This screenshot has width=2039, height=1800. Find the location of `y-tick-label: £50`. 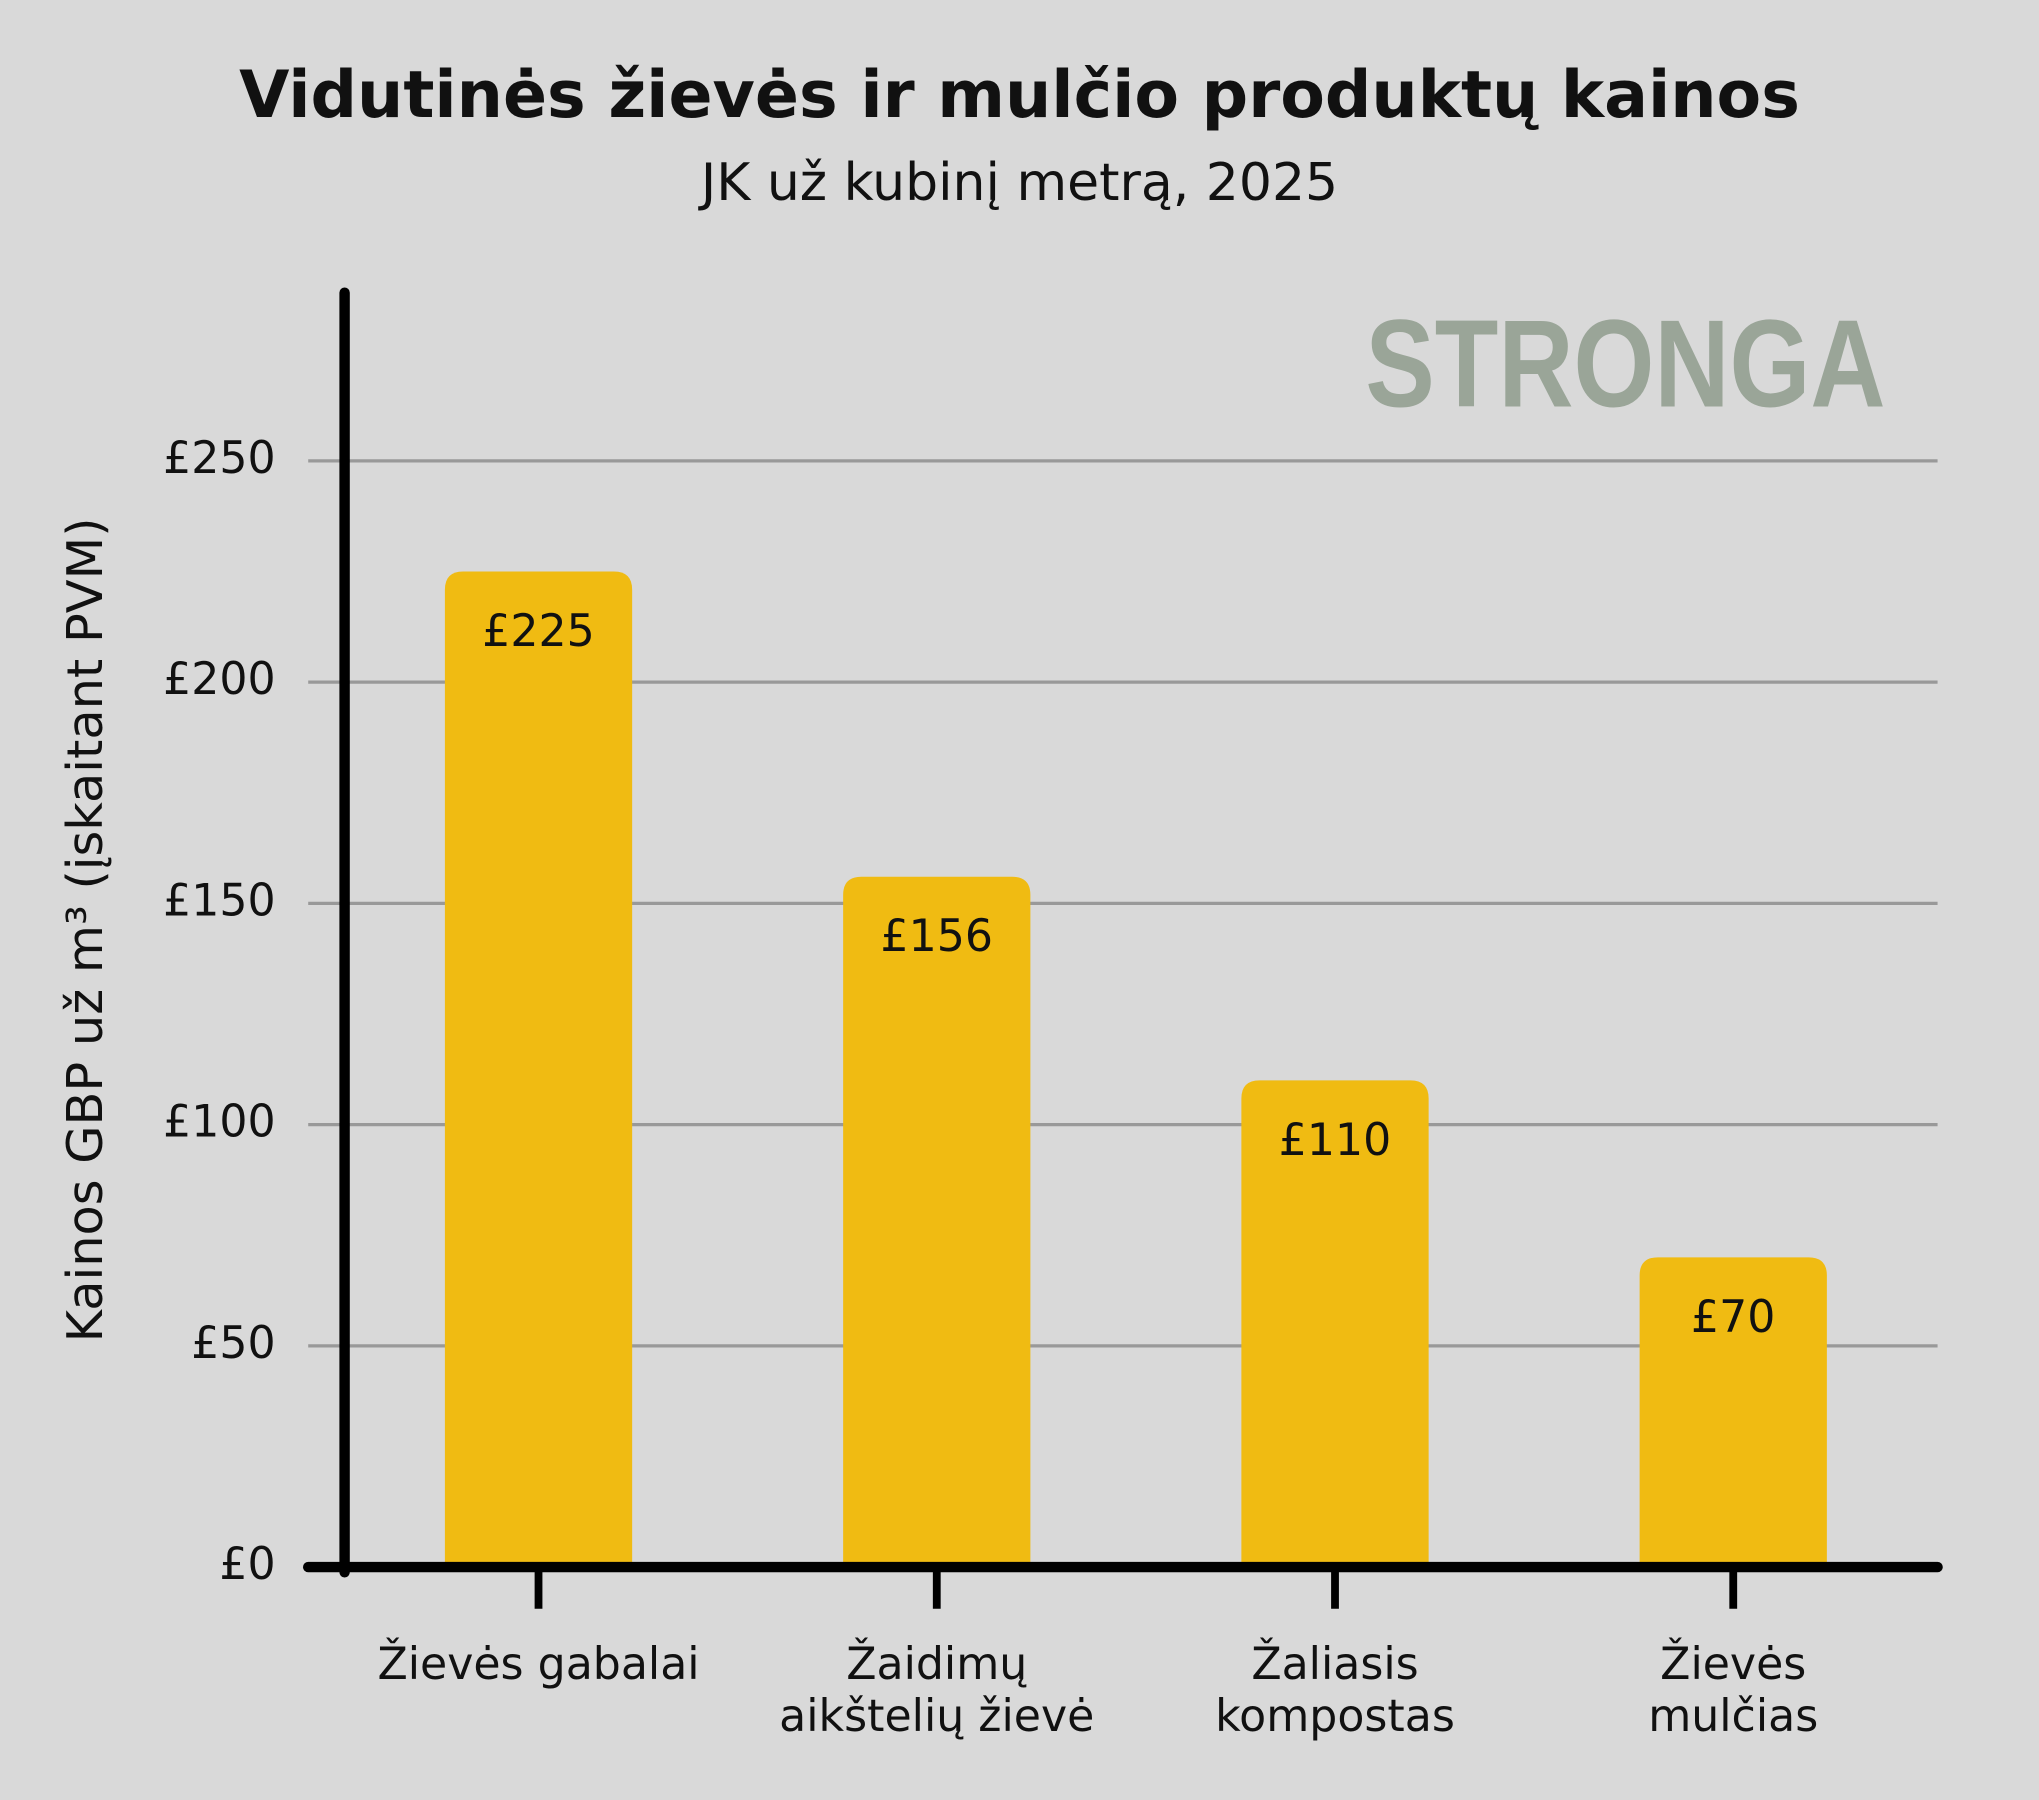

y-tick-label: £50 is located at coordinates (233, 1343).